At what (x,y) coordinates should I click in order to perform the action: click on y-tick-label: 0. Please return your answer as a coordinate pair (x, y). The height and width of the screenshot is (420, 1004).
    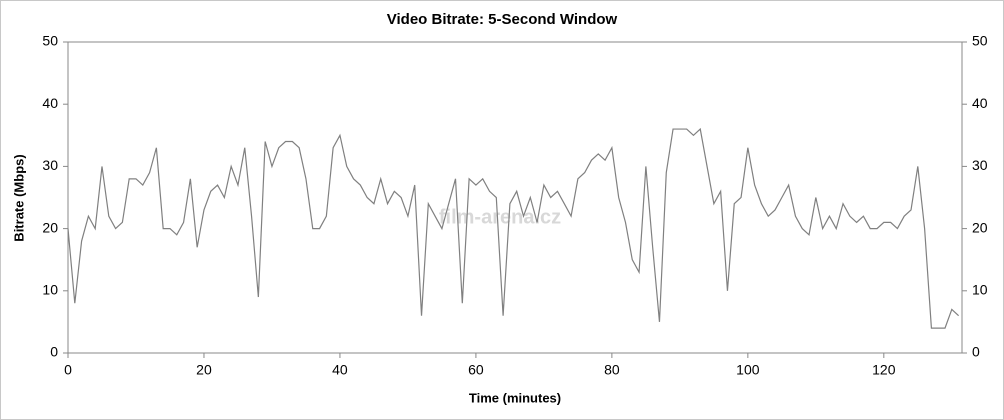
    Looking at the image, I should click on (54, 352).